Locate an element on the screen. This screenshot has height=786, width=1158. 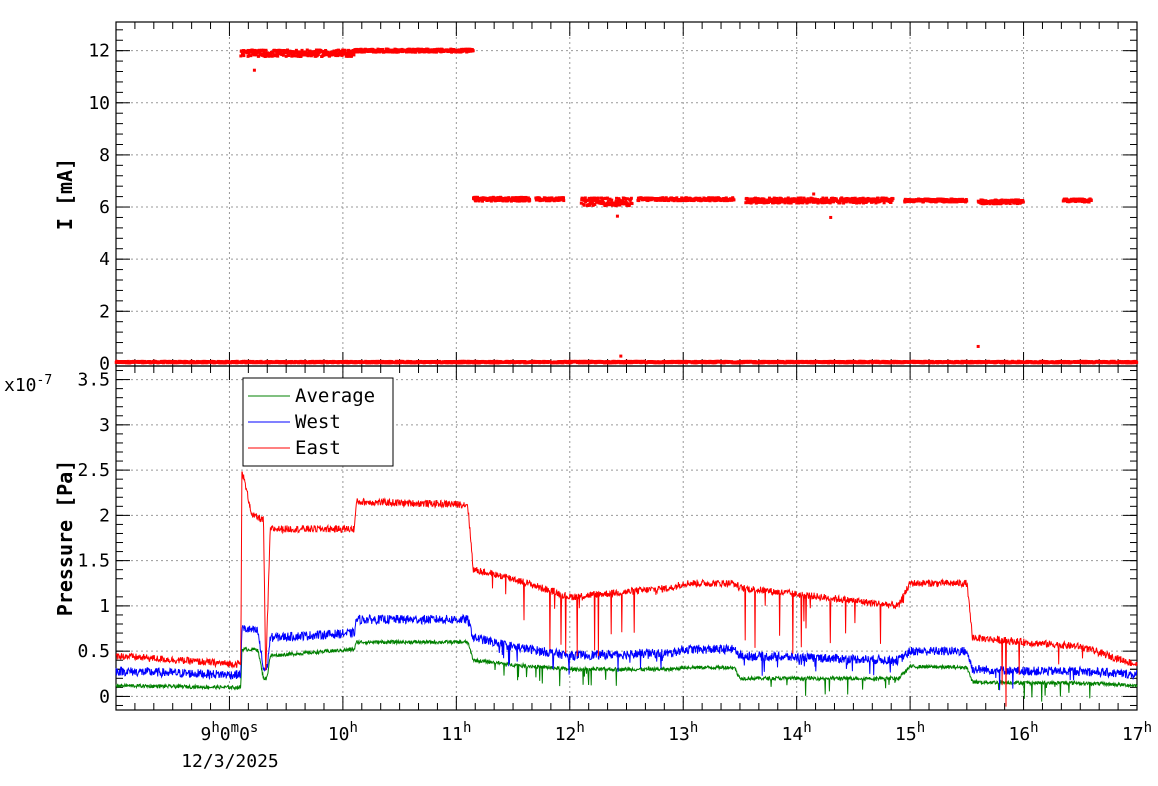
x-tick-text: 15 is located at coordinates (906, 734).